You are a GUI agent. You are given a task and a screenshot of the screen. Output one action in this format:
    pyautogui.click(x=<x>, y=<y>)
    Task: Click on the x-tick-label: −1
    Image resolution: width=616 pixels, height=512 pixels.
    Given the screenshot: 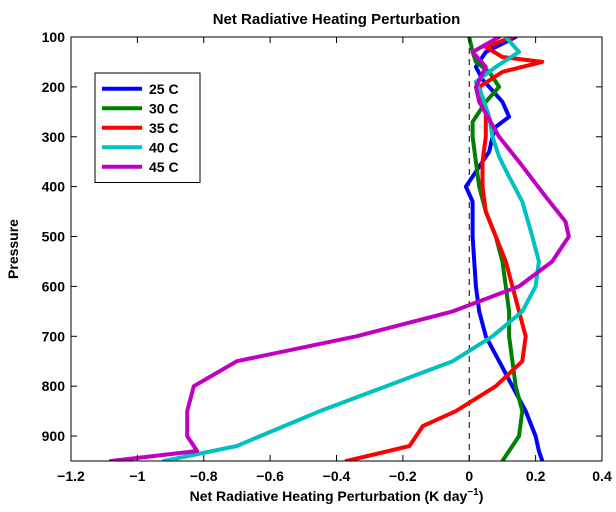 What is the action you would take?
    pyautogui.click(x=137, y=476)
    